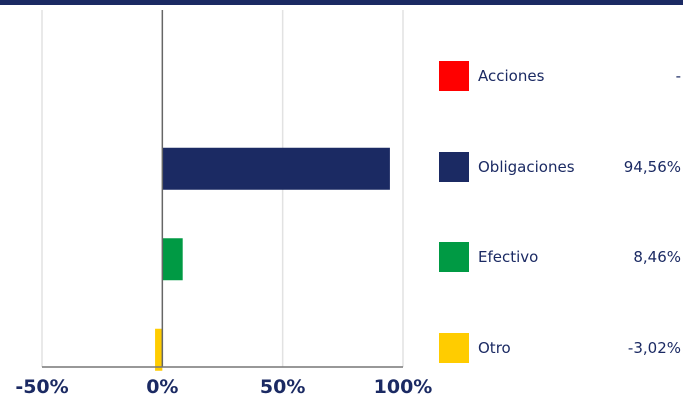 This screenshot has width=683, height=405. I want to click on x-tick-label: 100%, so click(403, 387).